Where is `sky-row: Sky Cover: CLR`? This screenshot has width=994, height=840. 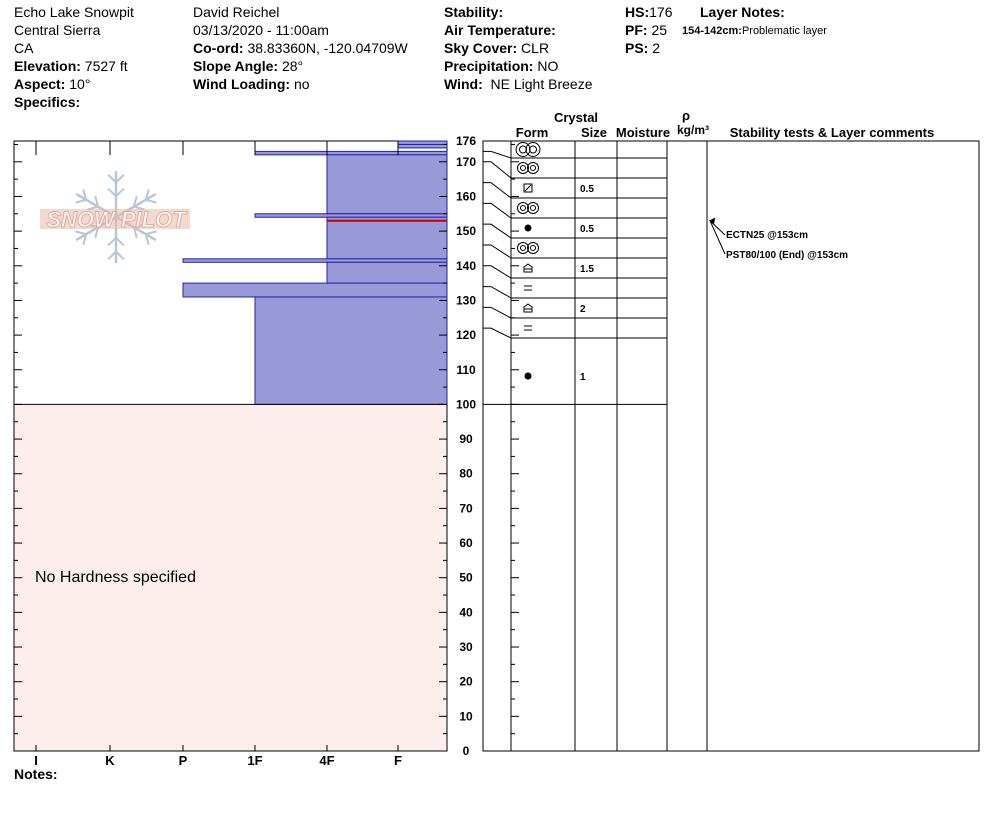 sky-row: Sky Cover: CLR is located at coordinates (518, 48).